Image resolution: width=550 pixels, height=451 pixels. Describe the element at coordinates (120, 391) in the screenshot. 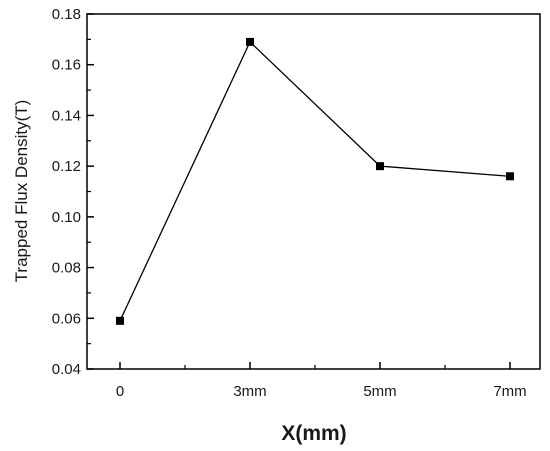

I see `x-tick-label: 0` at that location.